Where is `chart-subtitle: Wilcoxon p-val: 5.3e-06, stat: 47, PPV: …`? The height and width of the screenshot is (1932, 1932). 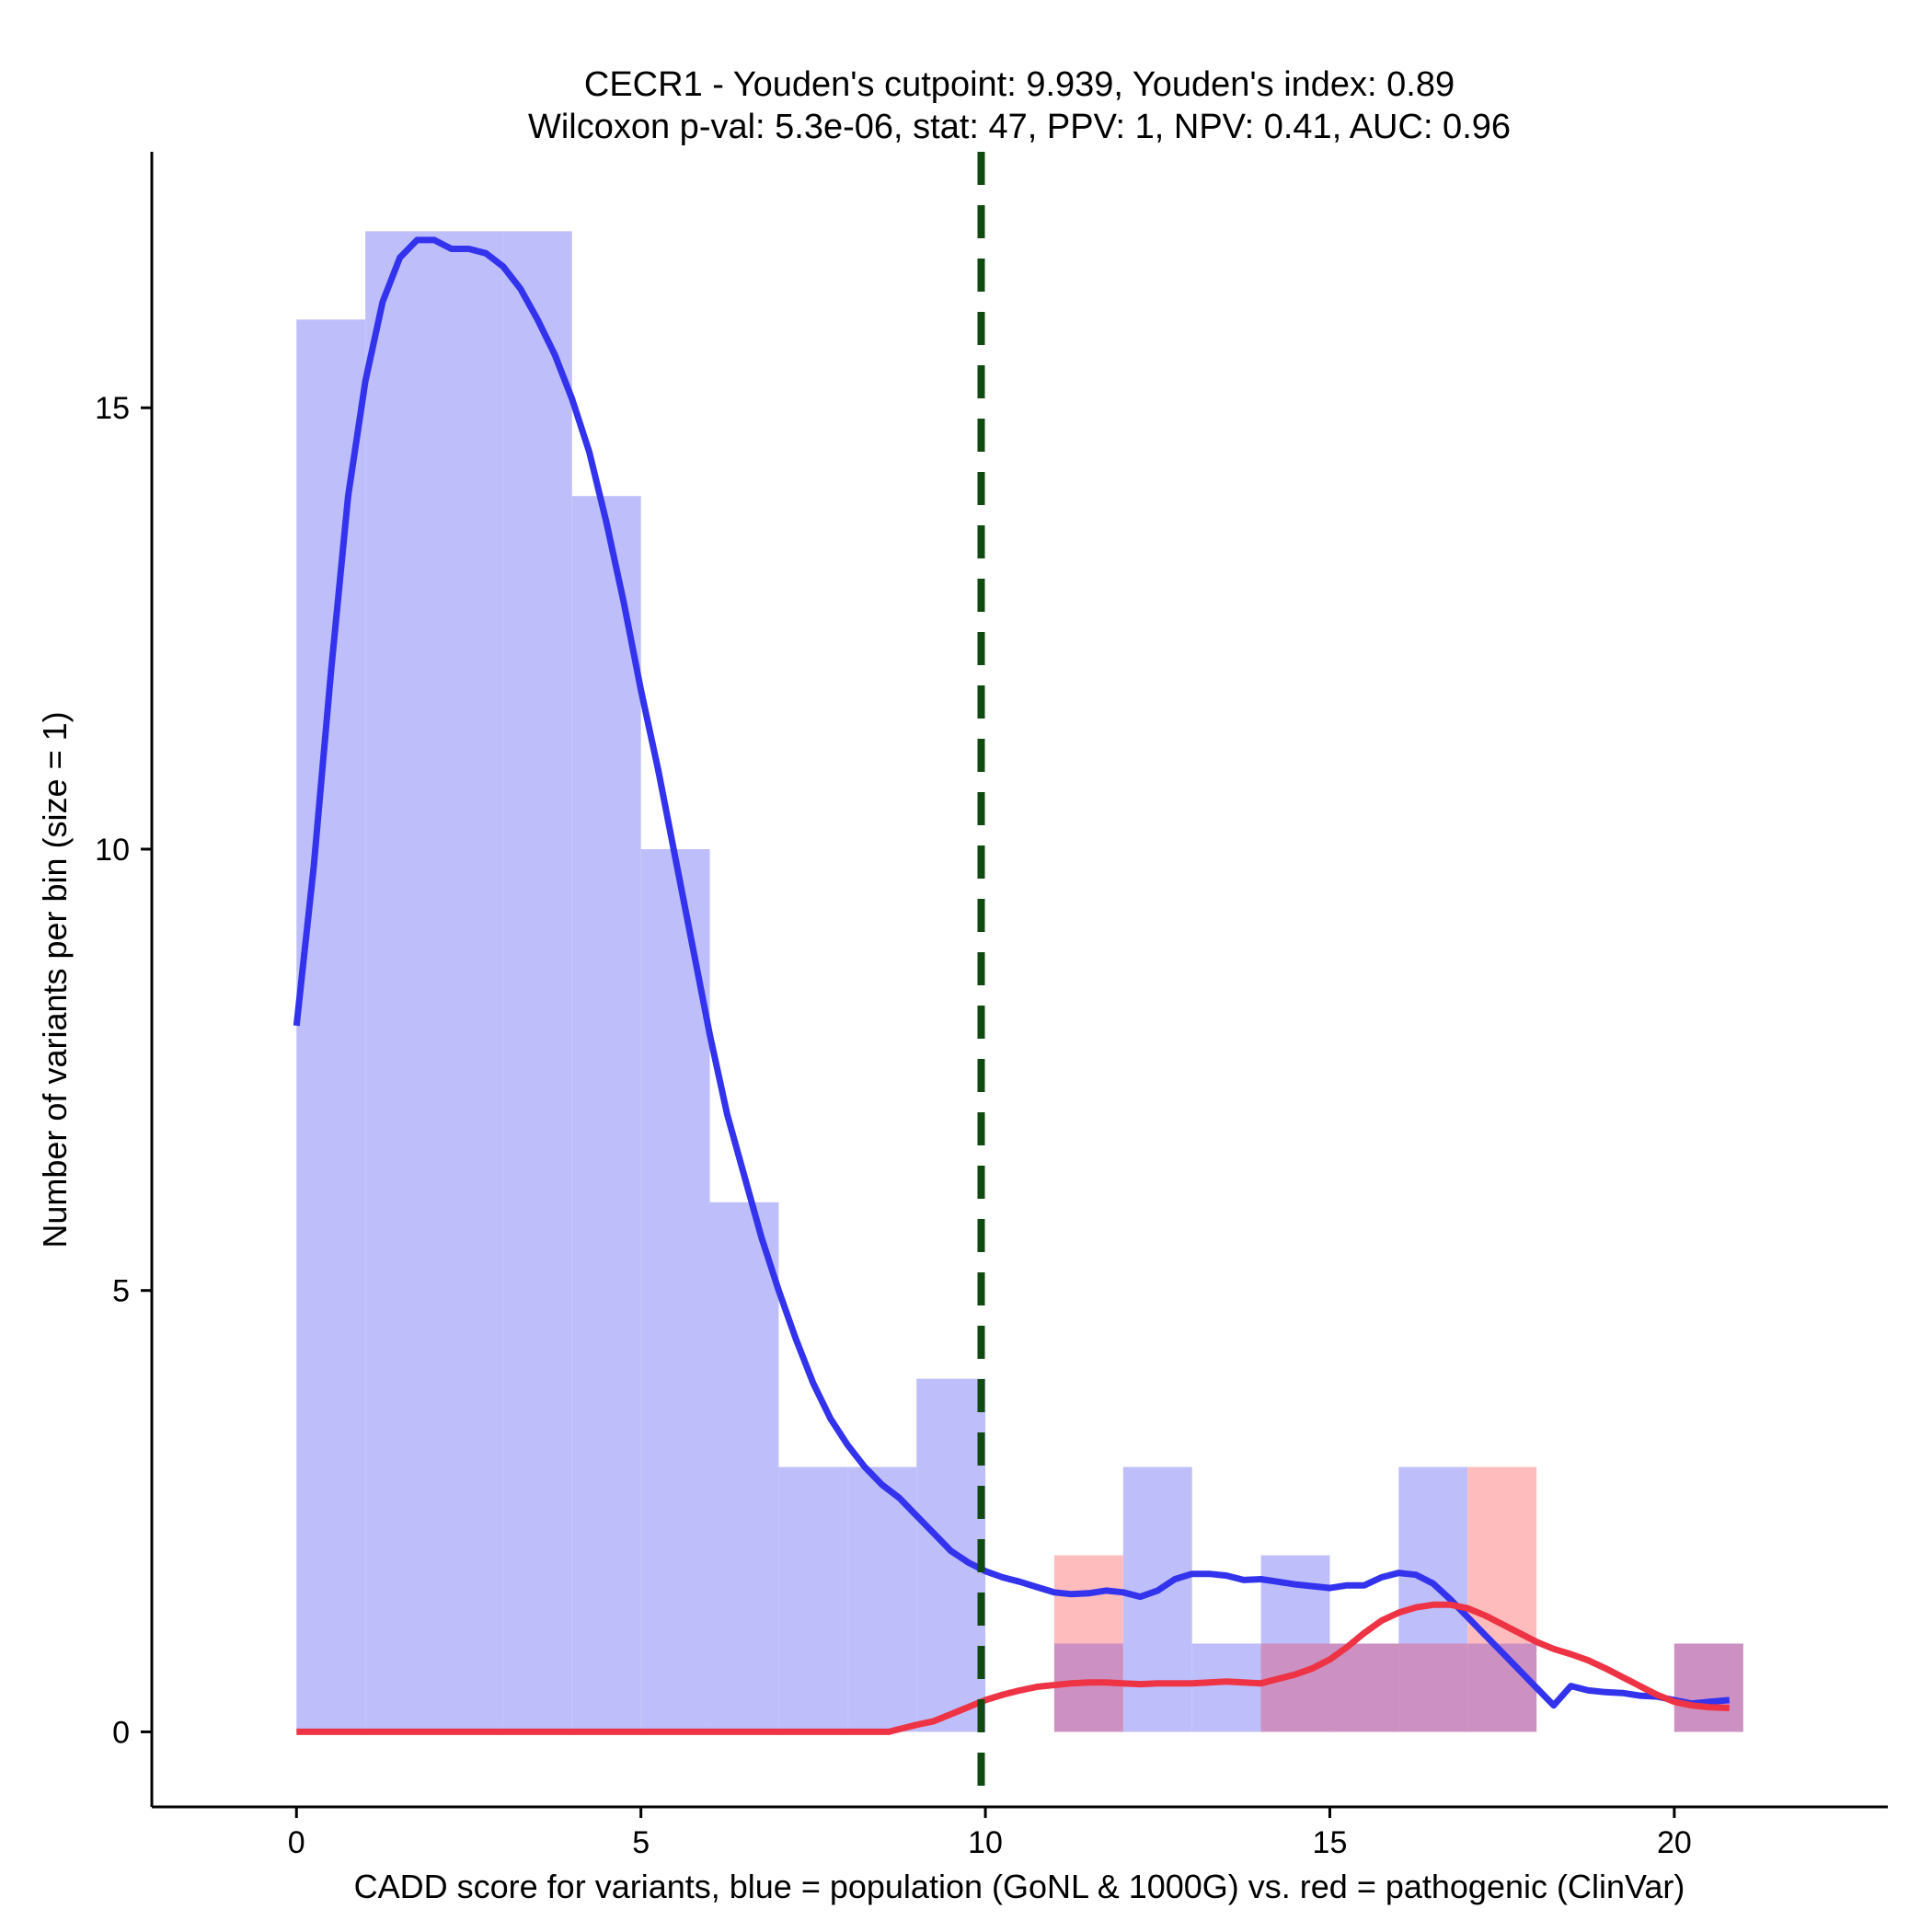
chart-subtitle: Wilcoxon p-val: 5.3e-06, stat: 47, PPV: … is located at coordinates (1020, 127).